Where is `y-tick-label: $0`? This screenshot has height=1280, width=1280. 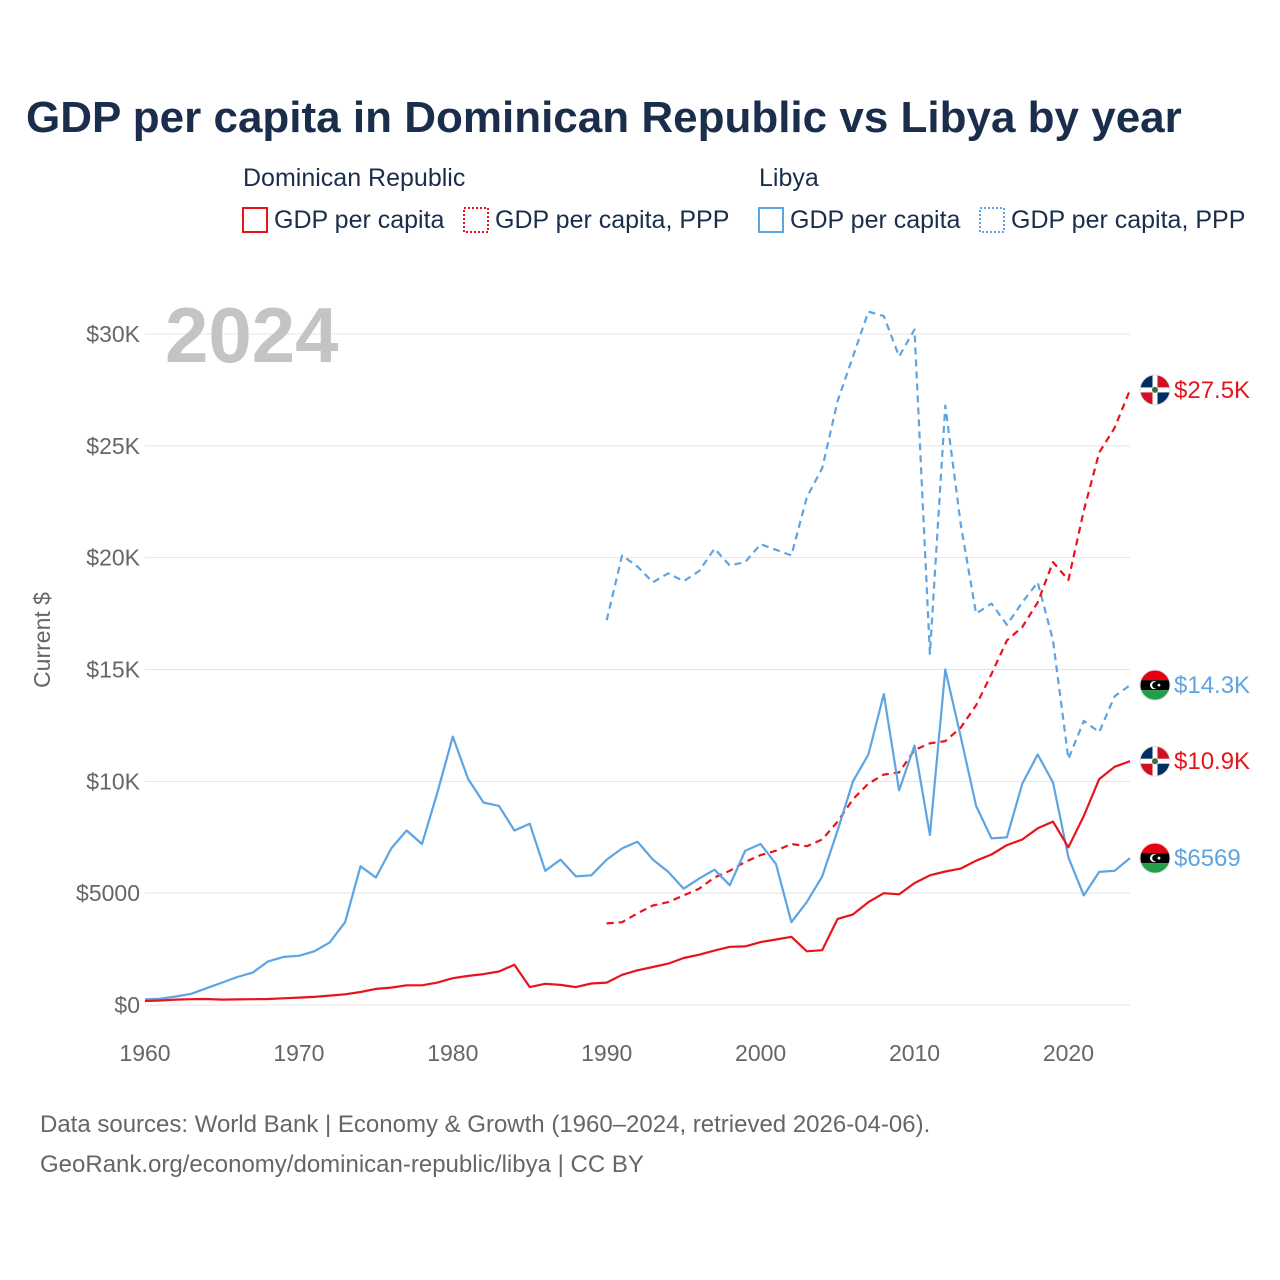
y-tick-label: $0 is located at coordinates (127, 1005).